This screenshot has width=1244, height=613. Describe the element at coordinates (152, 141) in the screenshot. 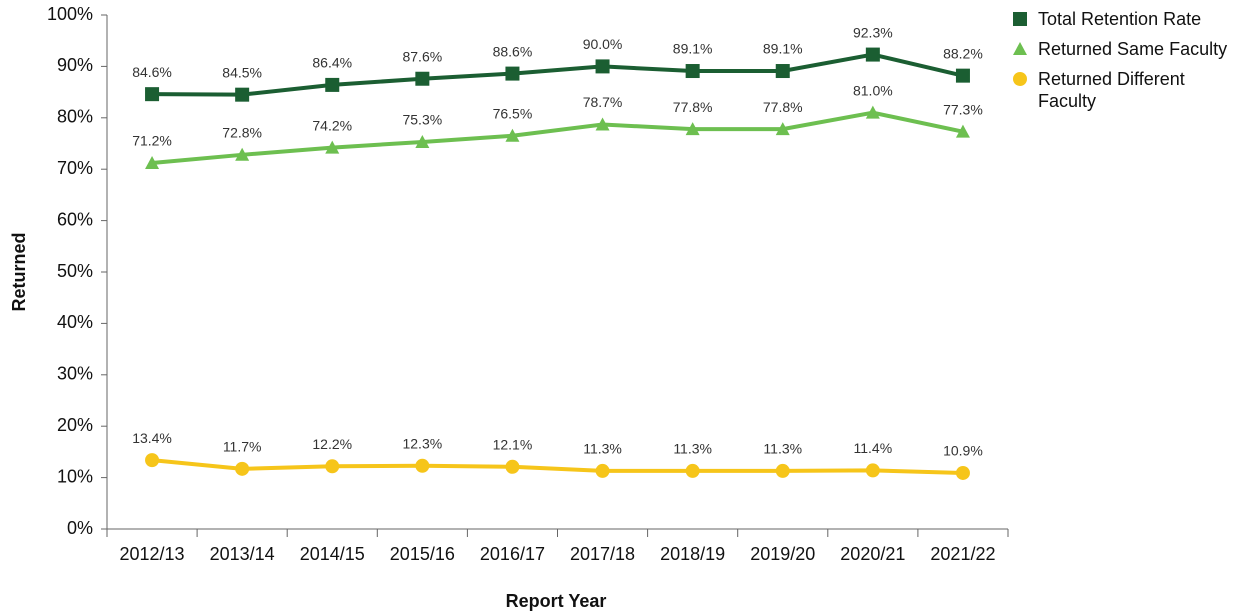

I see `data-label: 71.2%` at that location.